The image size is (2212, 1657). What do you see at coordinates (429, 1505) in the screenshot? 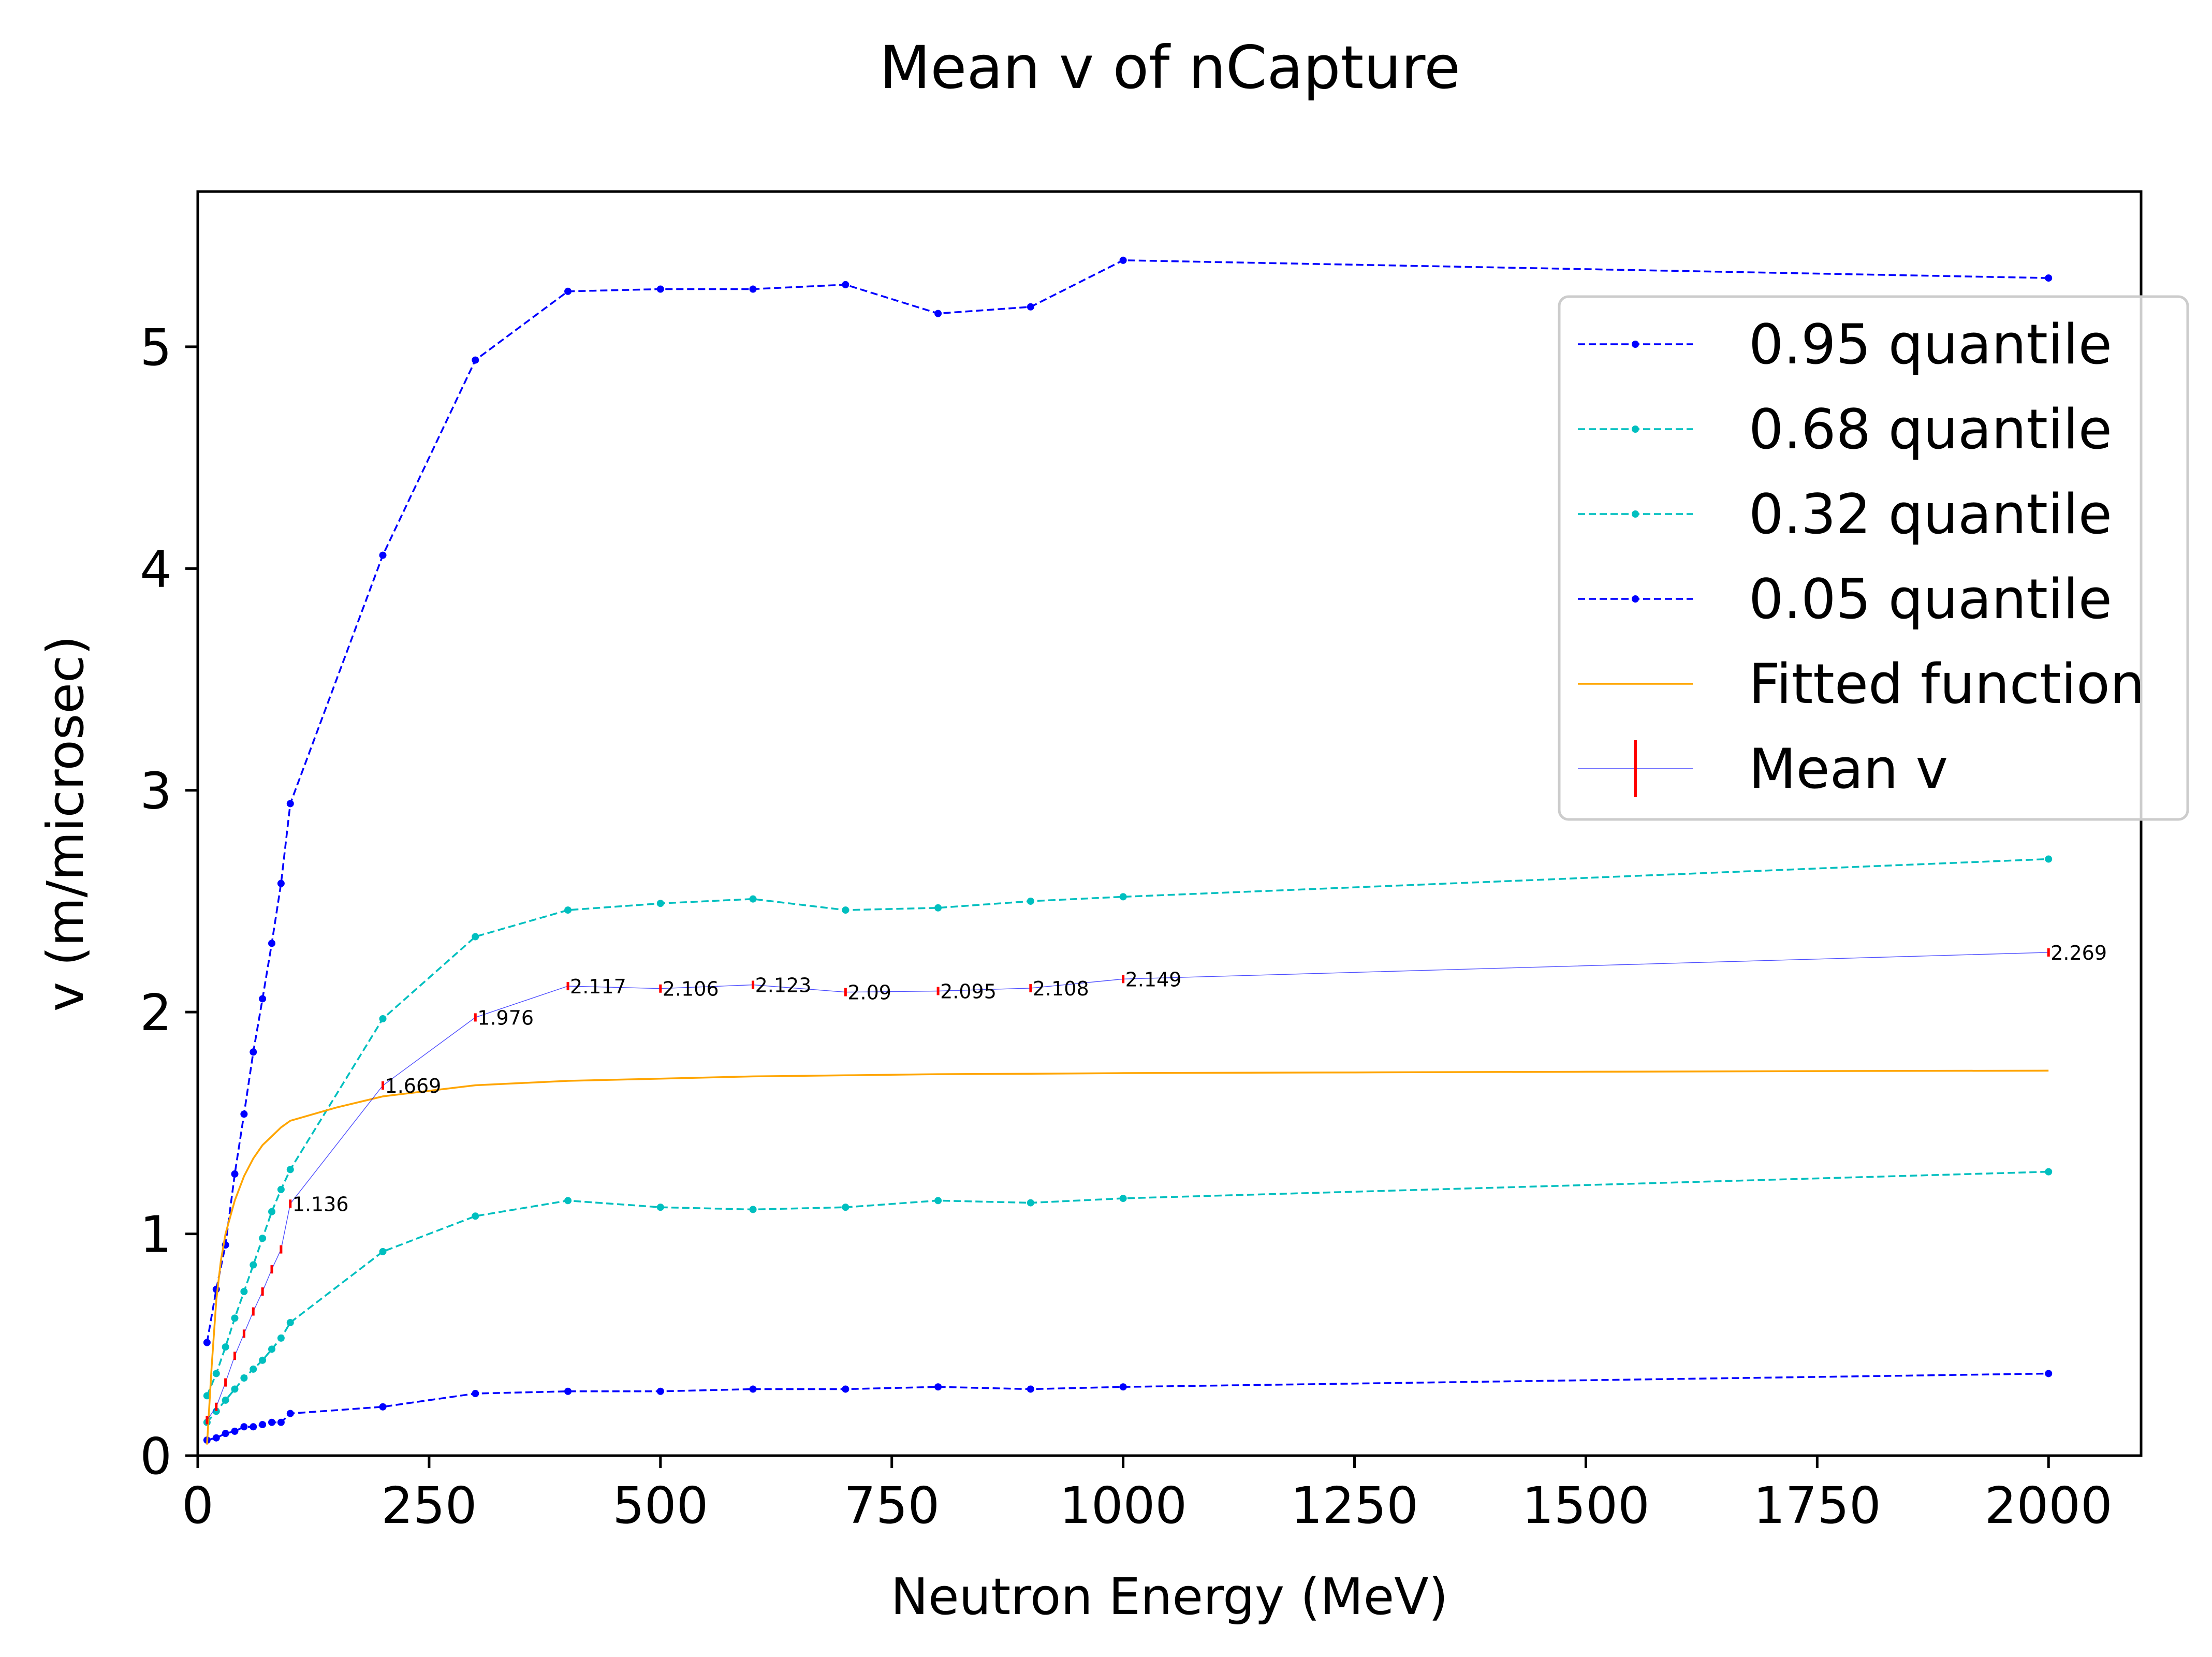
I see `x-tick-label: 250` at bounding box center [429, 1505].